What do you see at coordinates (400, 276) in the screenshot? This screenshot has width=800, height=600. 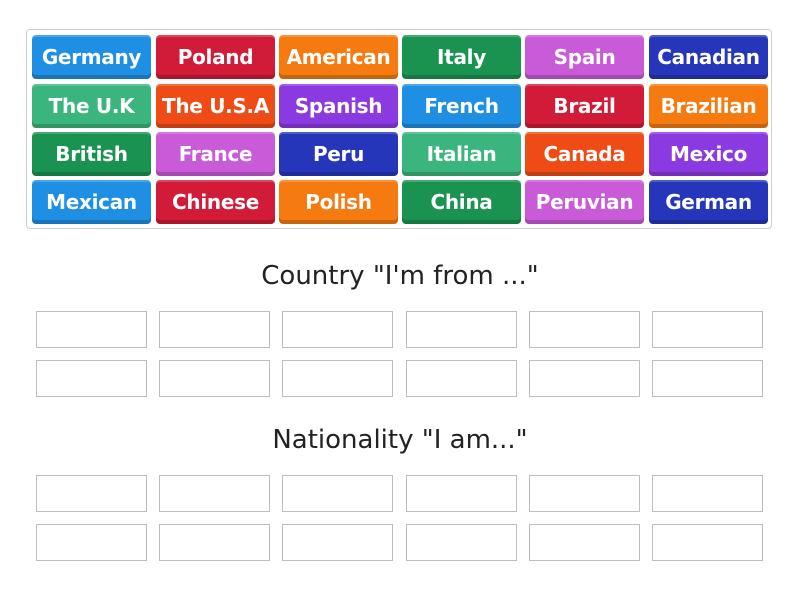 I see `group-heading: Country "I'm from ..."` at bounding box center [400, 276].